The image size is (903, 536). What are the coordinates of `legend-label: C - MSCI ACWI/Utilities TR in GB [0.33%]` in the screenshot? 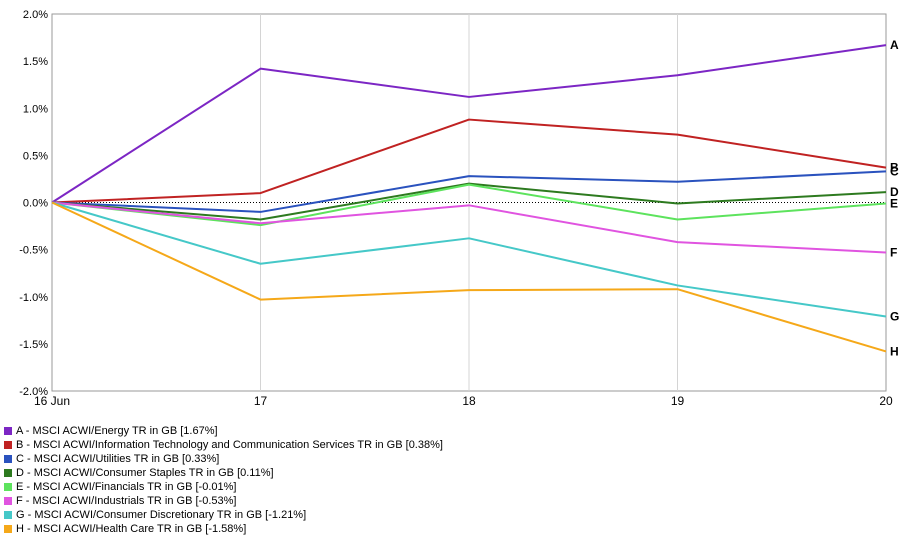 It's located at (118, 459).